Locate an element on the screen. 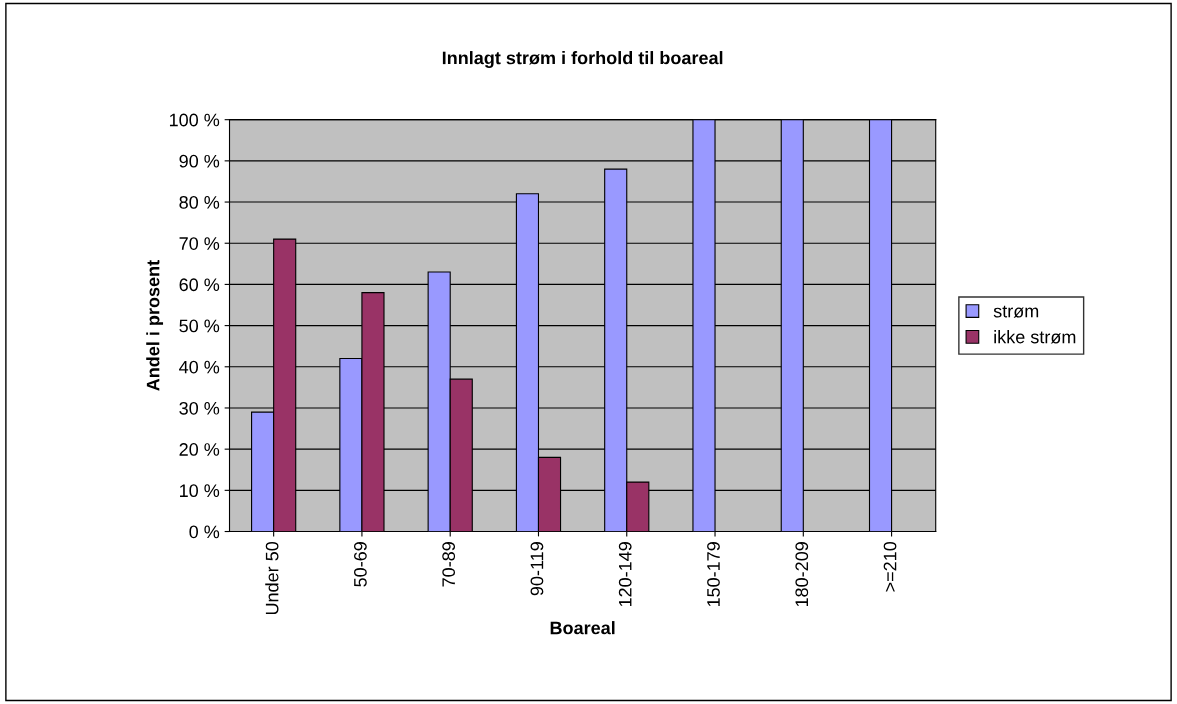 Image resolution: width=1177 pixels, height=704 pixels. y-tick-label: 0 % is located at coordinates (204, 532).